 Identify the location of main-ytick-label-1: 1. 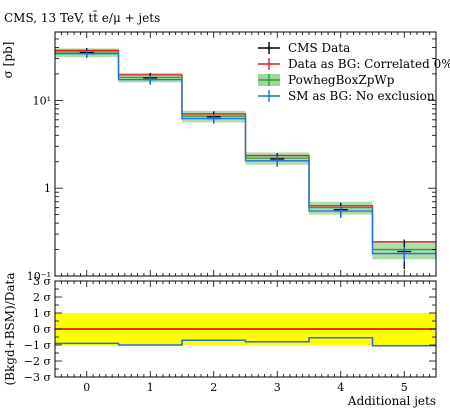
(47, 188).